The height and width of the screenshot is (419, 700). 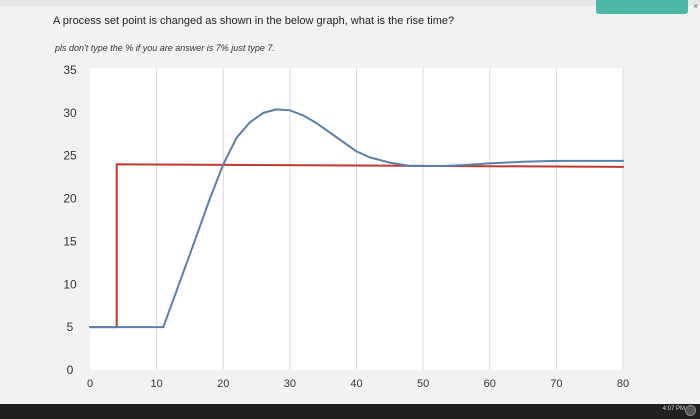 I want to click on y-tick-label: 30, so click(x=70, y=113).